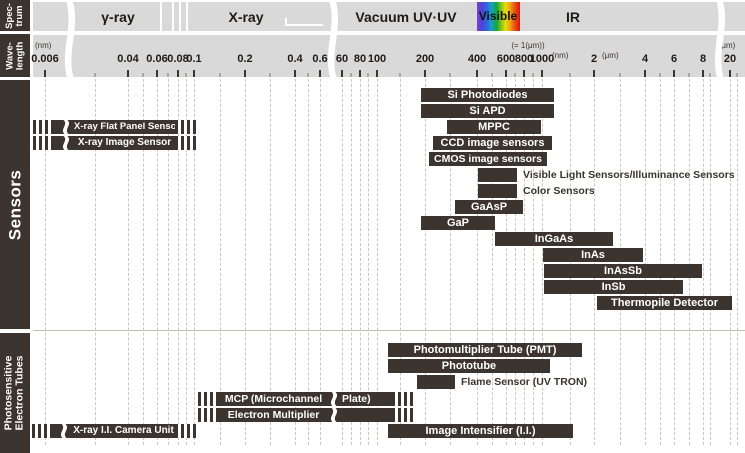 This screenshot has height=453, width=745. I want to click on spectrum-band-label: X-ray, so click(246, 17).